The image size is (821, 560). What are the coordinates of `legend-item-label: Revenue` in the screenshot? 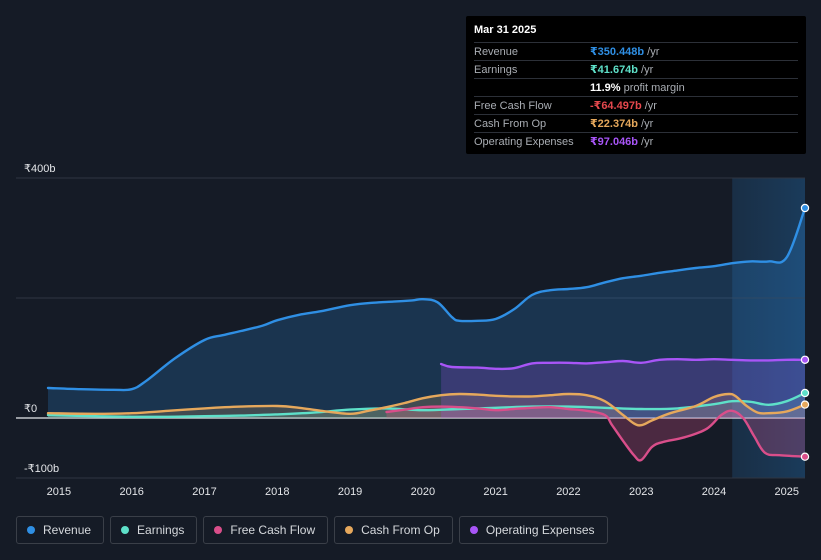 It's located at (67, 530).